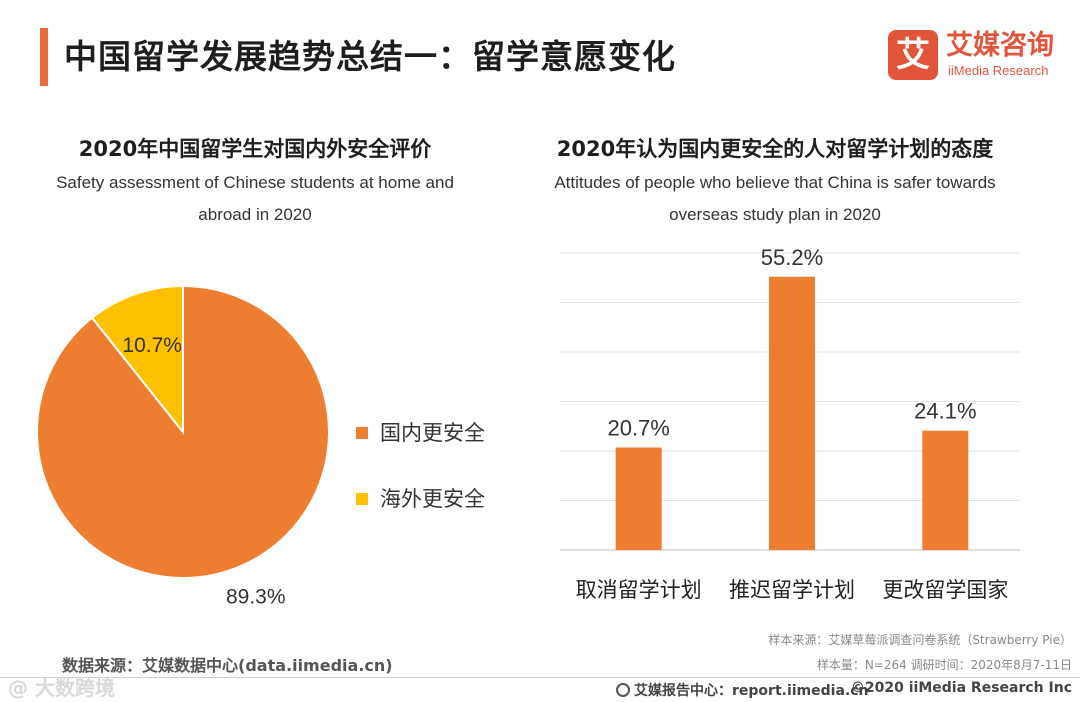 The height and width of the screenshot is (702, 1080). Describe the element at coordinates (370, 56) in the screenshot. I see `page-title: 中国留学发展趋势总结一：留学意愿变化` at that location.